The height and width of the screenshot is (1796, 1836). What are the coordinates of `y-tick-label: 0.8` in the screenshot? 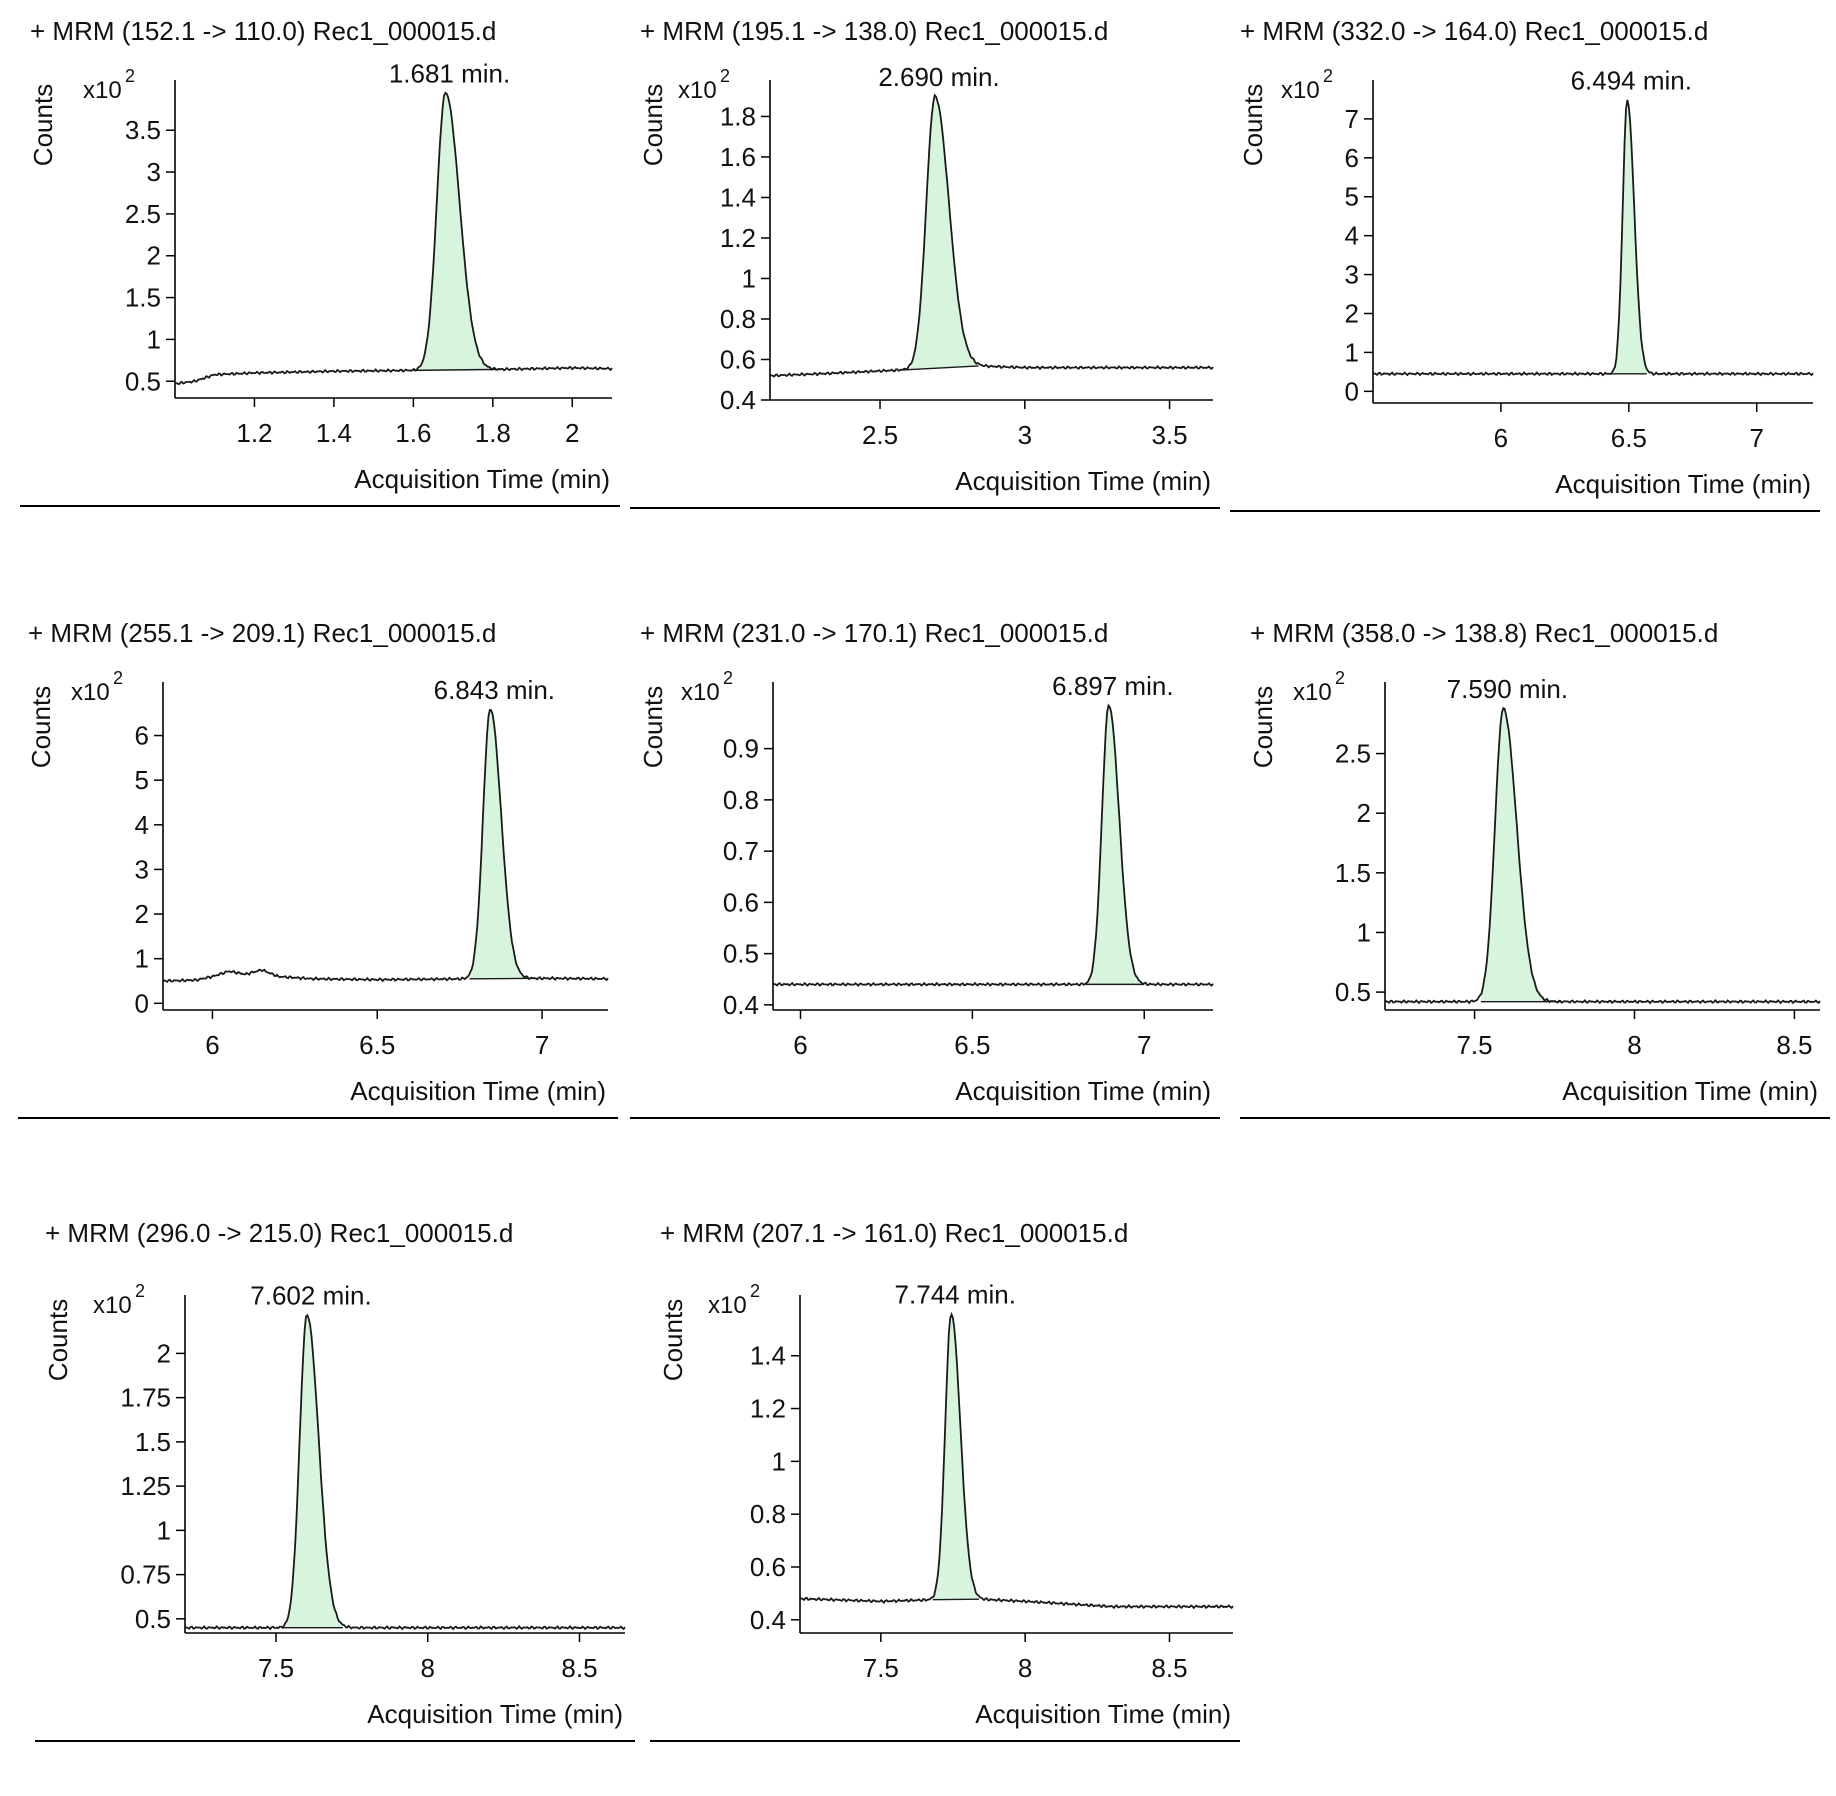 It's located at (741, 800).